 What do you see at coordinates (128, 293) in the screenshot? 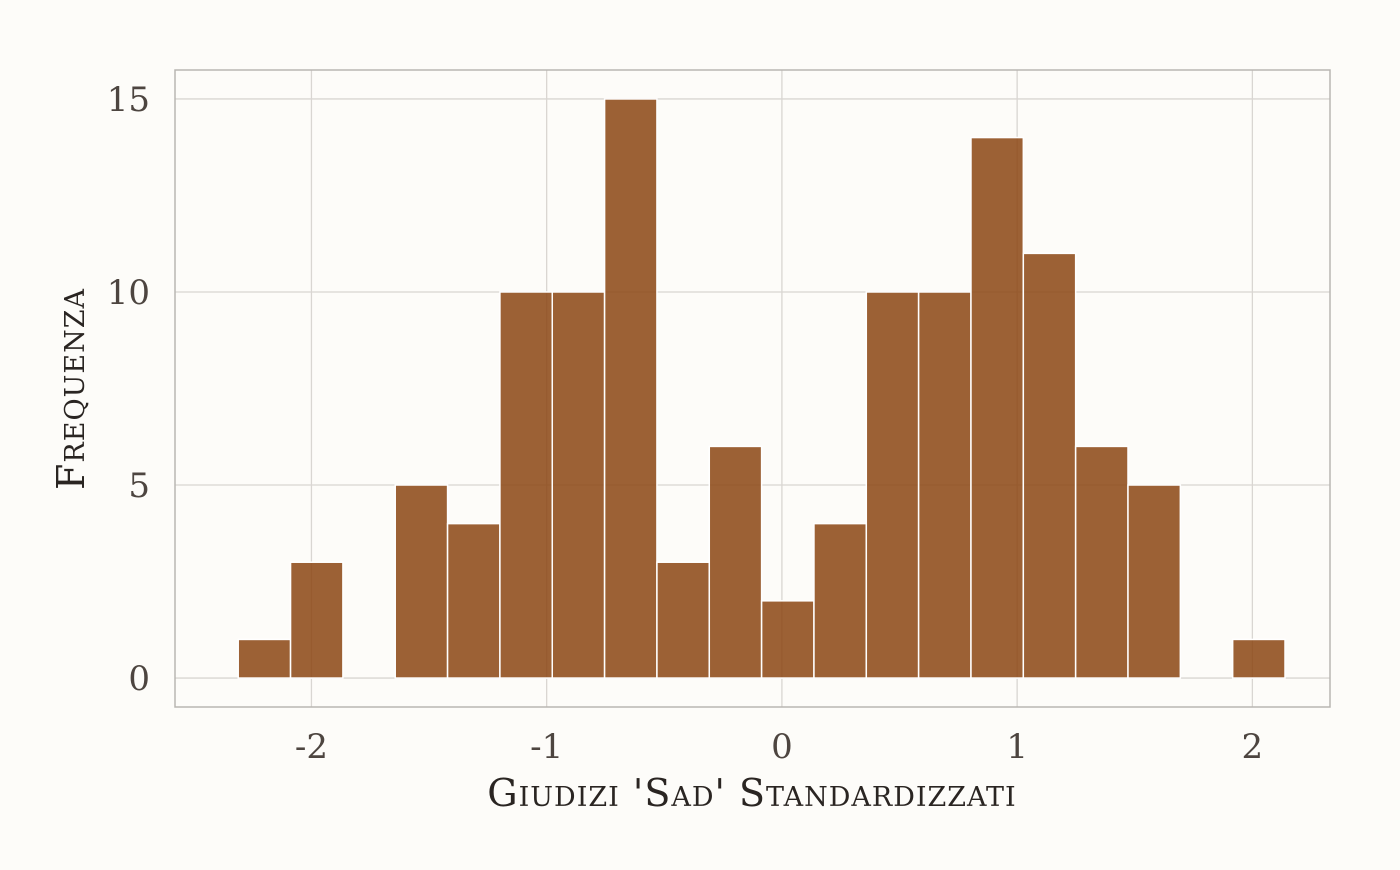
I see `y-tick-label-2: 10` at bounding box center [128, 293].